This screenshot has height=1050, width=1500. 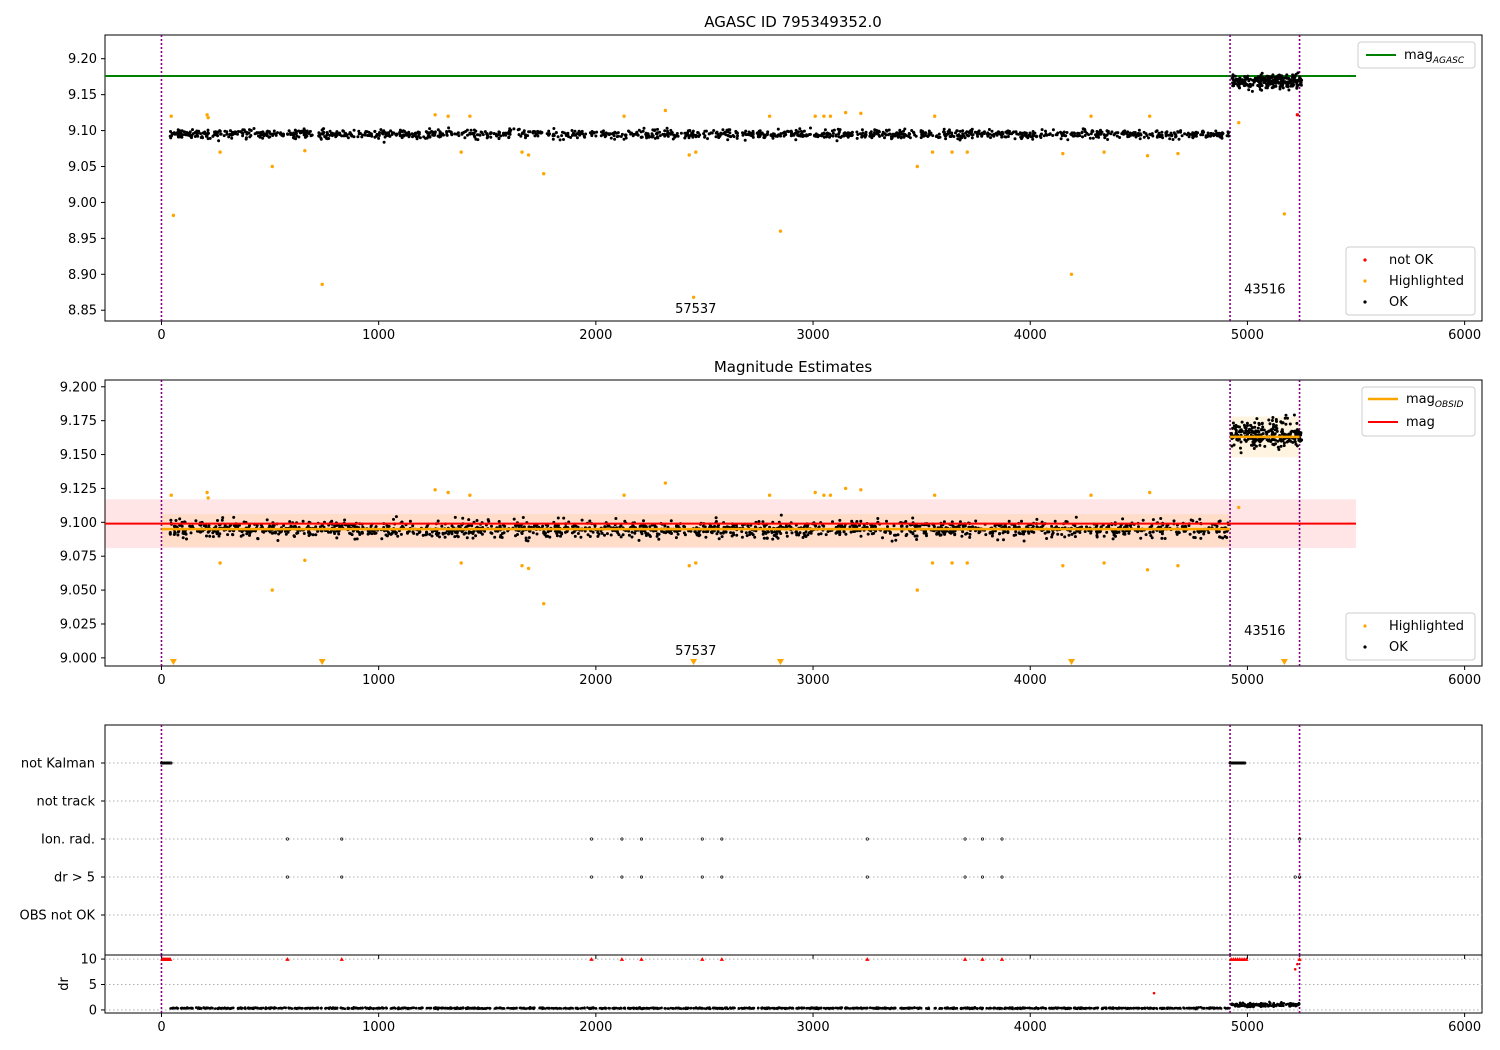 What do you see at coordinates (82, 167) in the screenshot?
I see `y-tick-label: 9.05` at bounding box center [82, 167].